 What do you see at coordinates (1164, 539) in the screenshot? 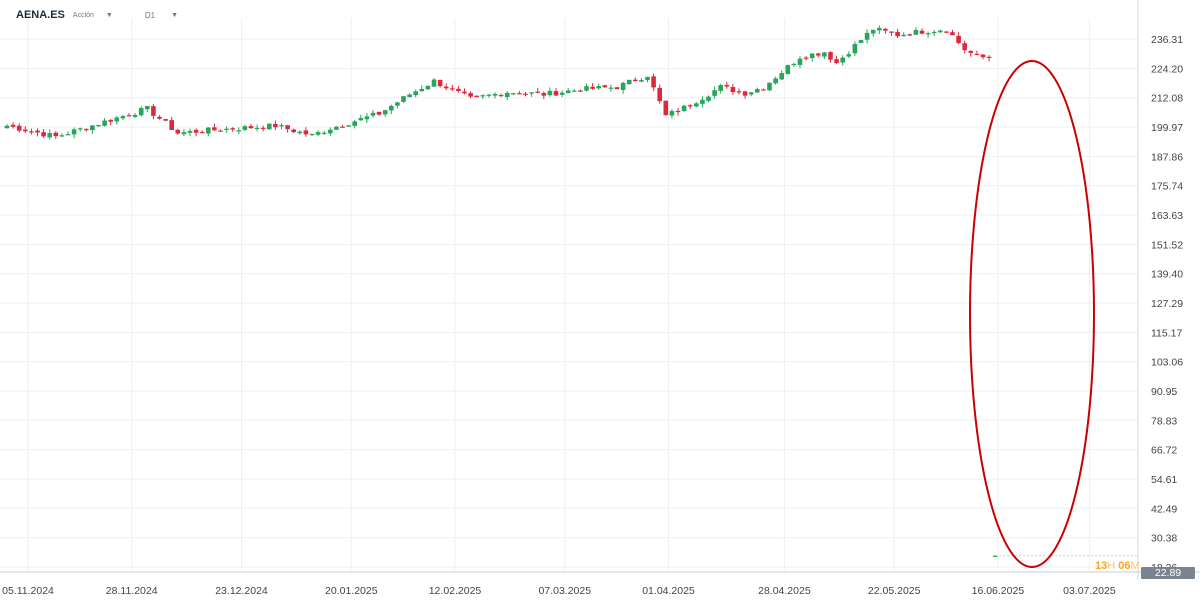
I see `y-tick-label: 30.38` at bounding box center [1164, 539].